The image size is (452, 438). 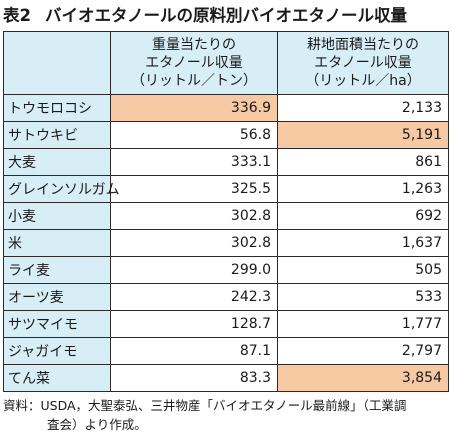 What do you see at coordinates (363, 351) in the screenshot?
I see `per-ha-cell: 2,797` at bounding box center [363, 351].